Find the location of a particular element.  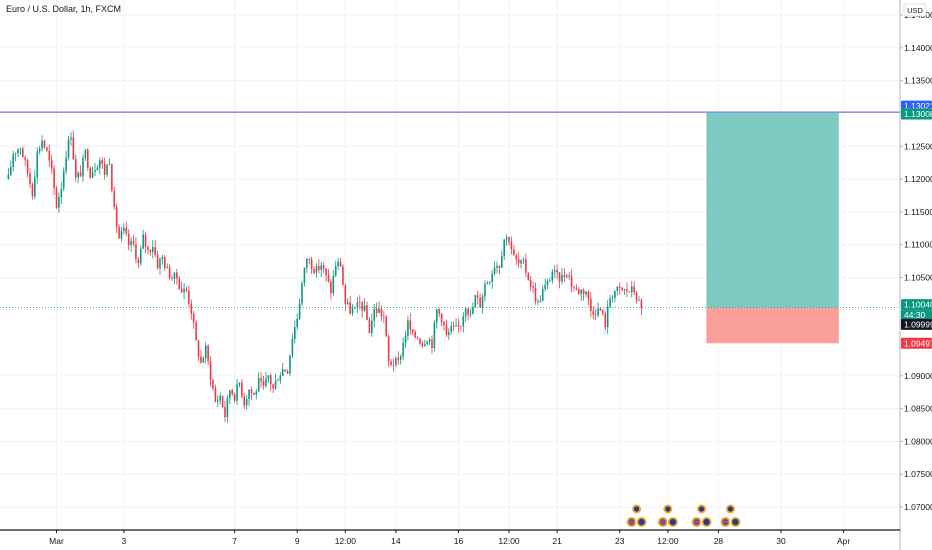

countdown-label: 44:30 is located at coordinates (915, 315).